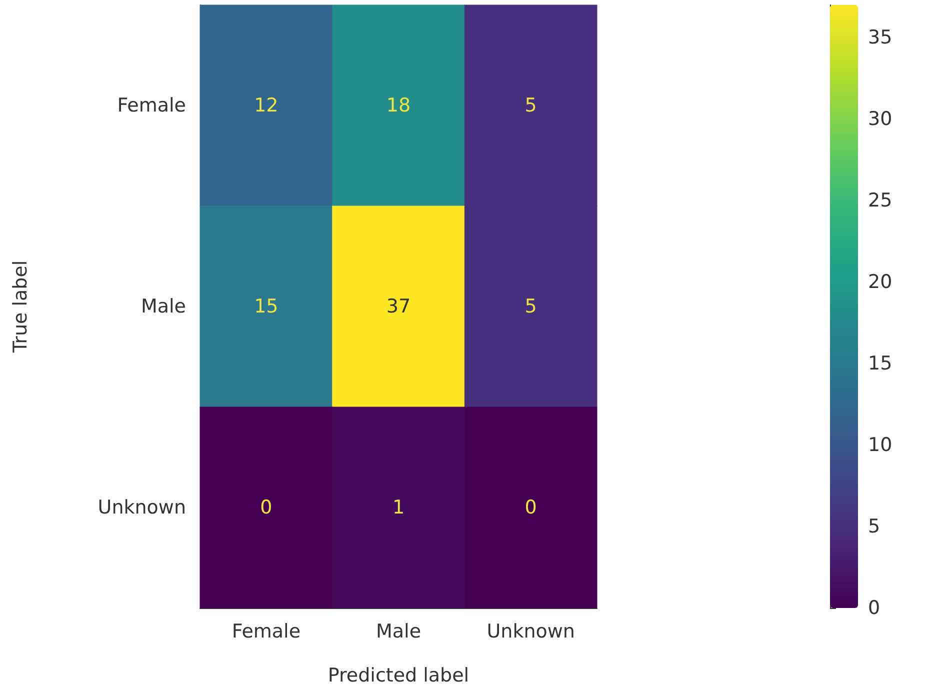 This screenshot has width=928, height=698. I want to click on data-label: 12, so click(266, 105).